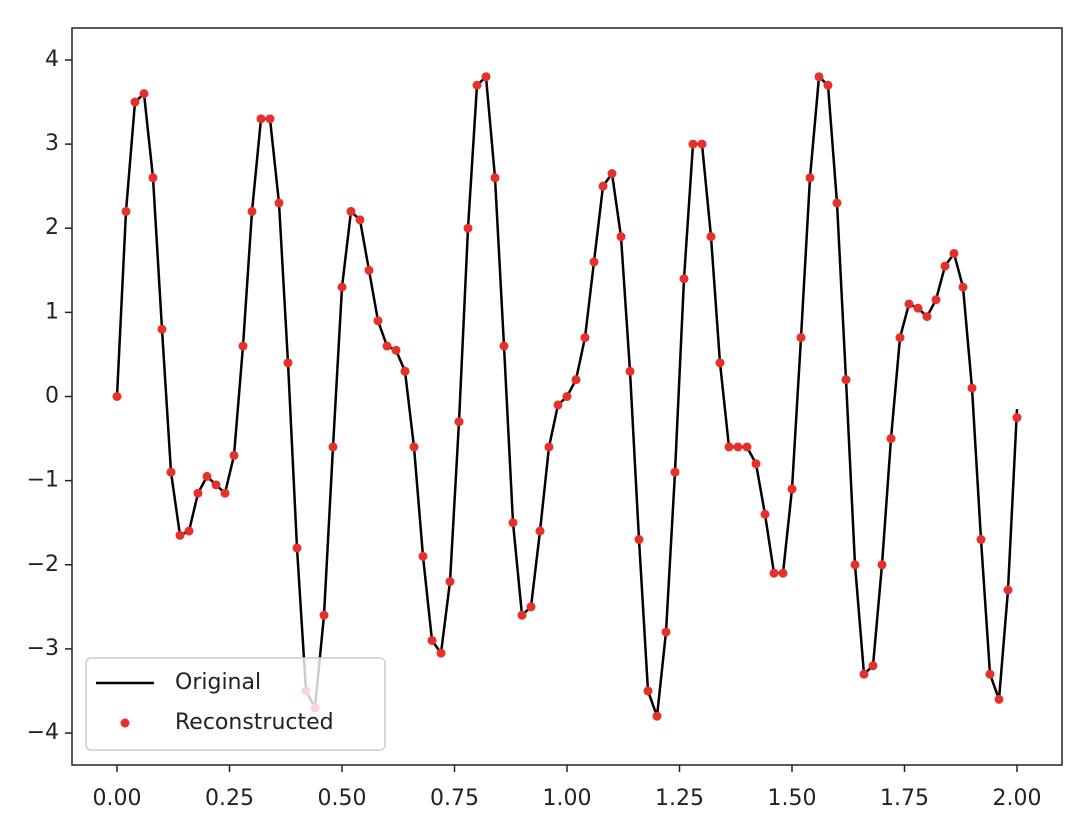 This screenshot has height=834, width=1080. I want to click on y-tick-label: 3, so click(52, 143).